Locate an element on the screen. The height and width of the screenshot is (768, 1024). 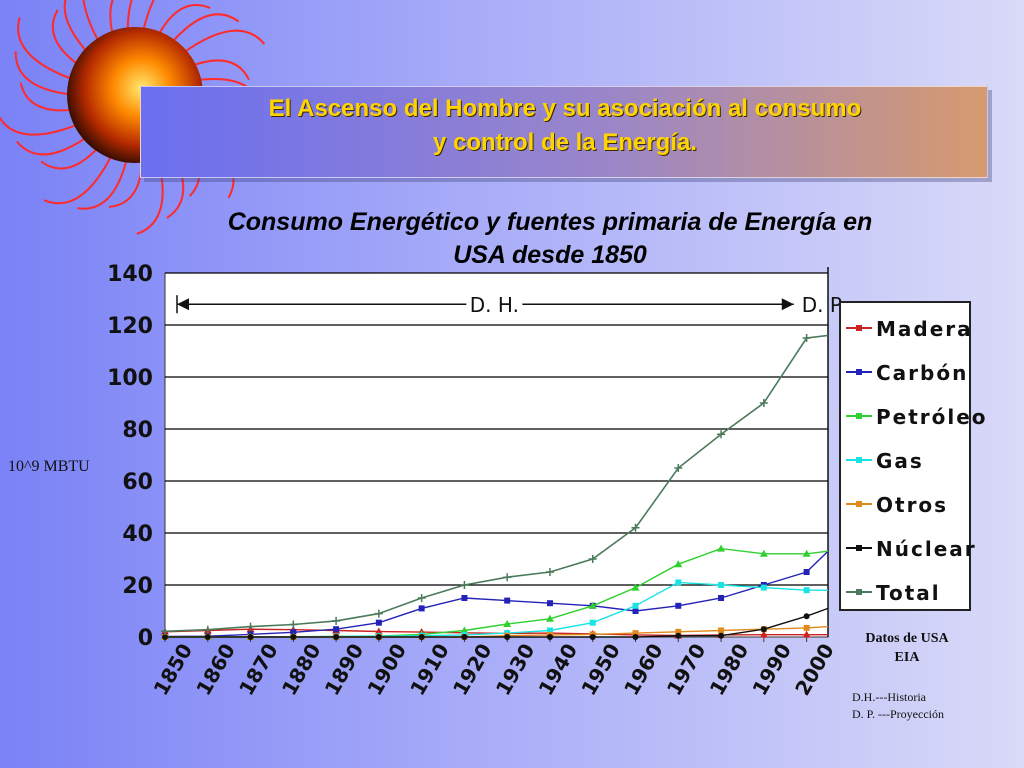
y-tick-label: 20 is located at coordinates (137, 586).